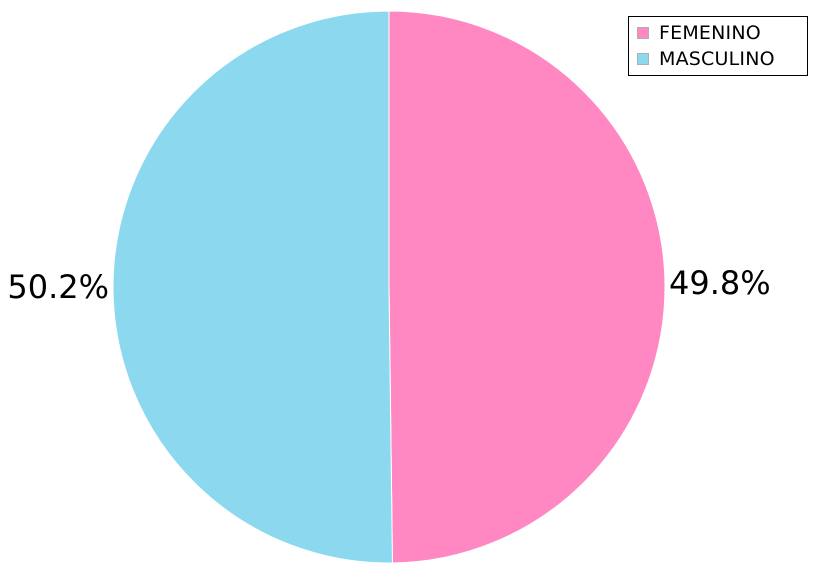  Describe the element at coordinates (717, 59) in the screenshot. I see `legend-label-masculino: MASCULINO` at that location.